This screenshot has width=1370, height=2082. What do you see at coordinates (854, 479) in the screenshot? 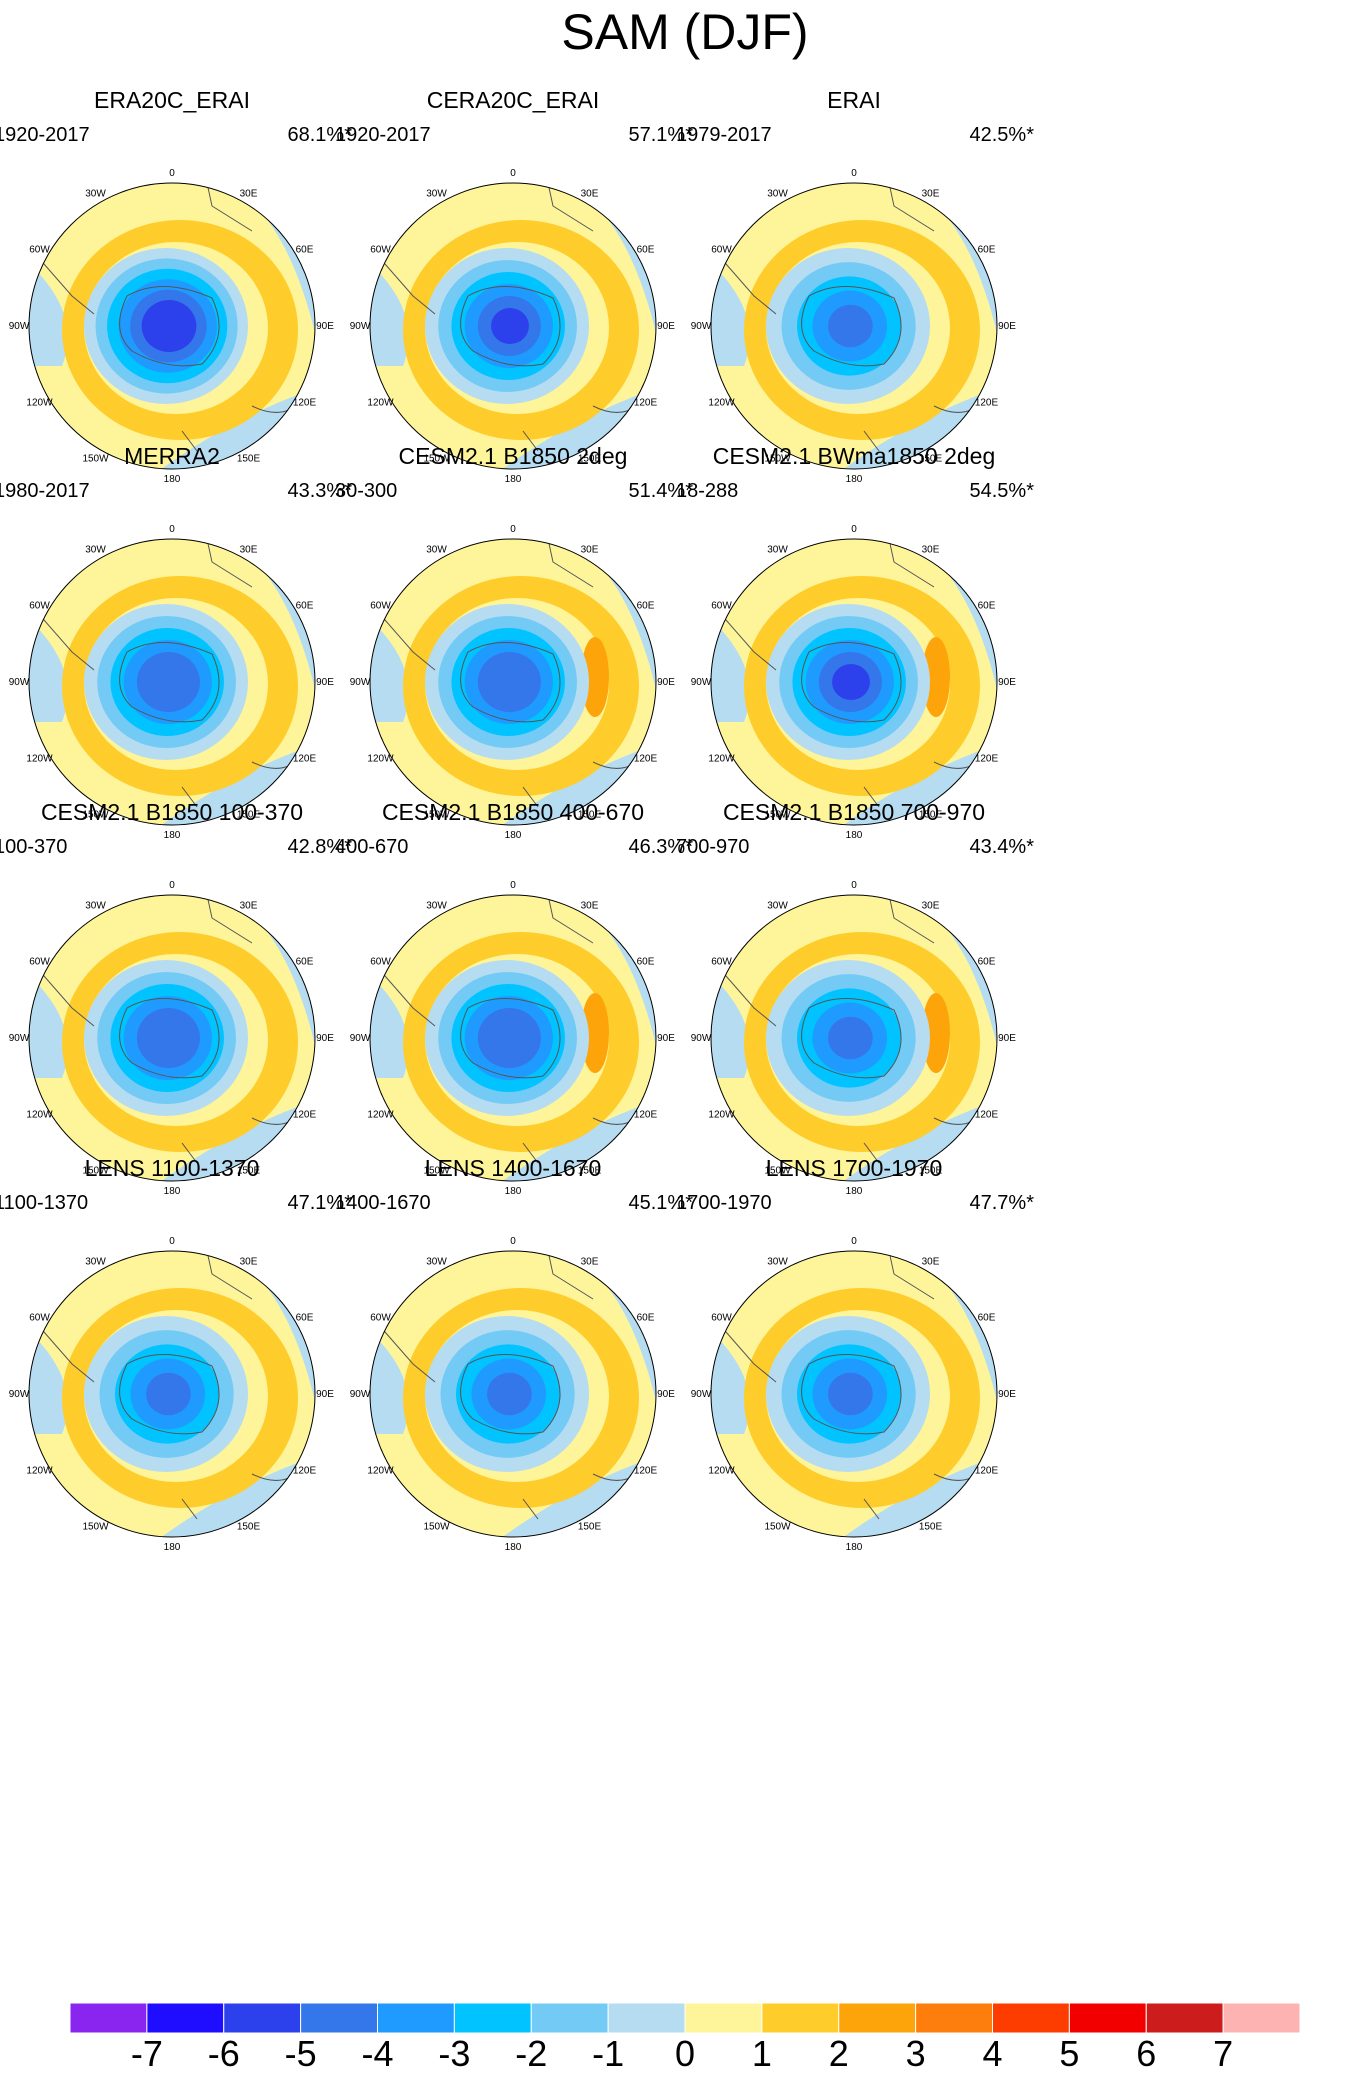
I see `longitude-label: 180` at bounding box center [854, 479].